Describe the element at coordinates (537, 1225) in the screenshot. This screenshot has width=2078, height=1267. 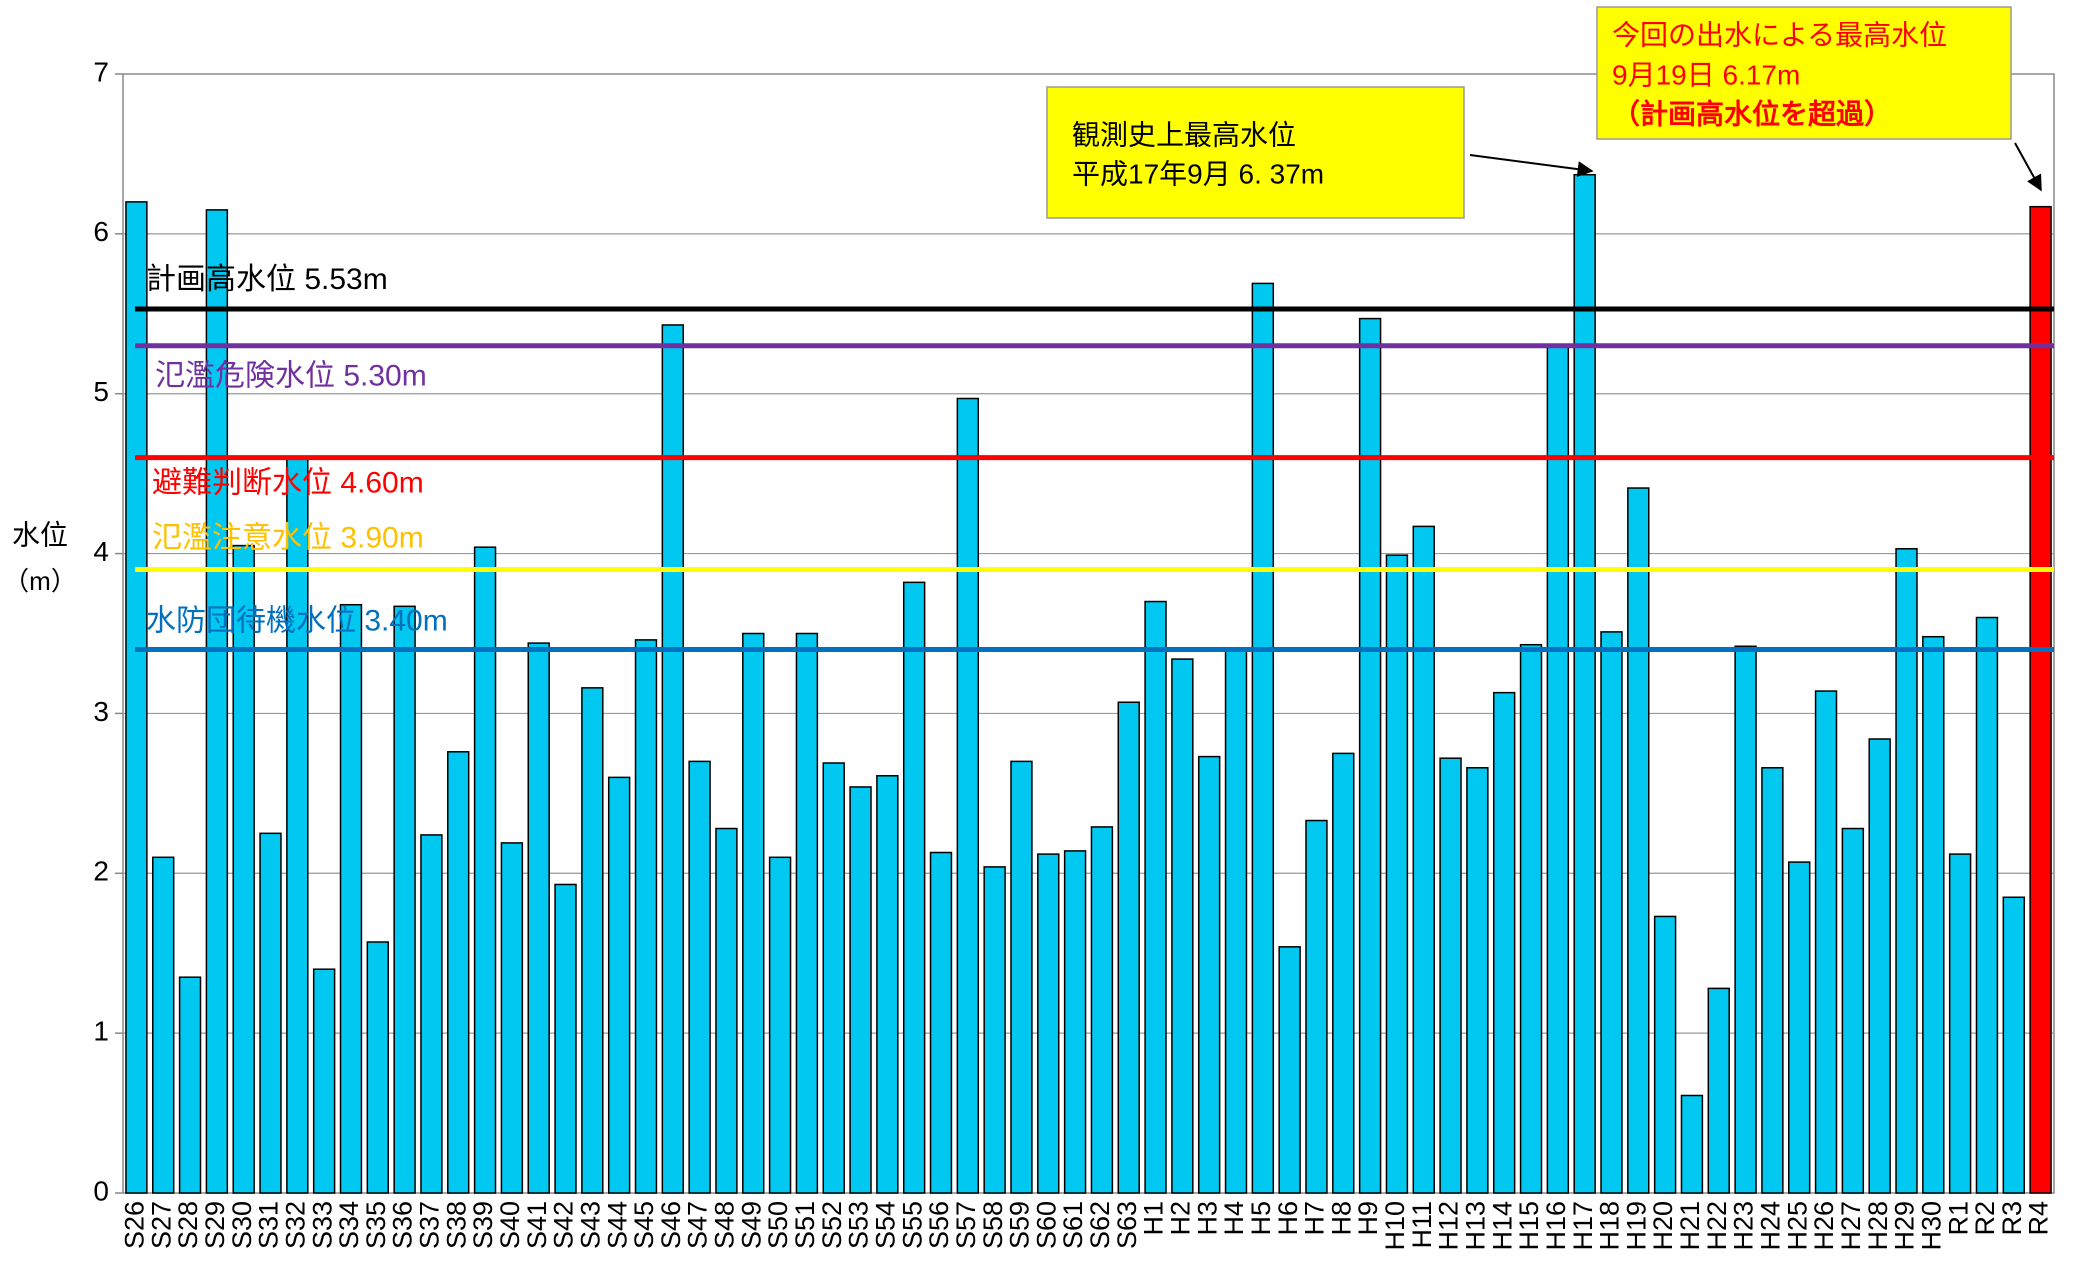
I see `x-tick-label: S41` at that location.